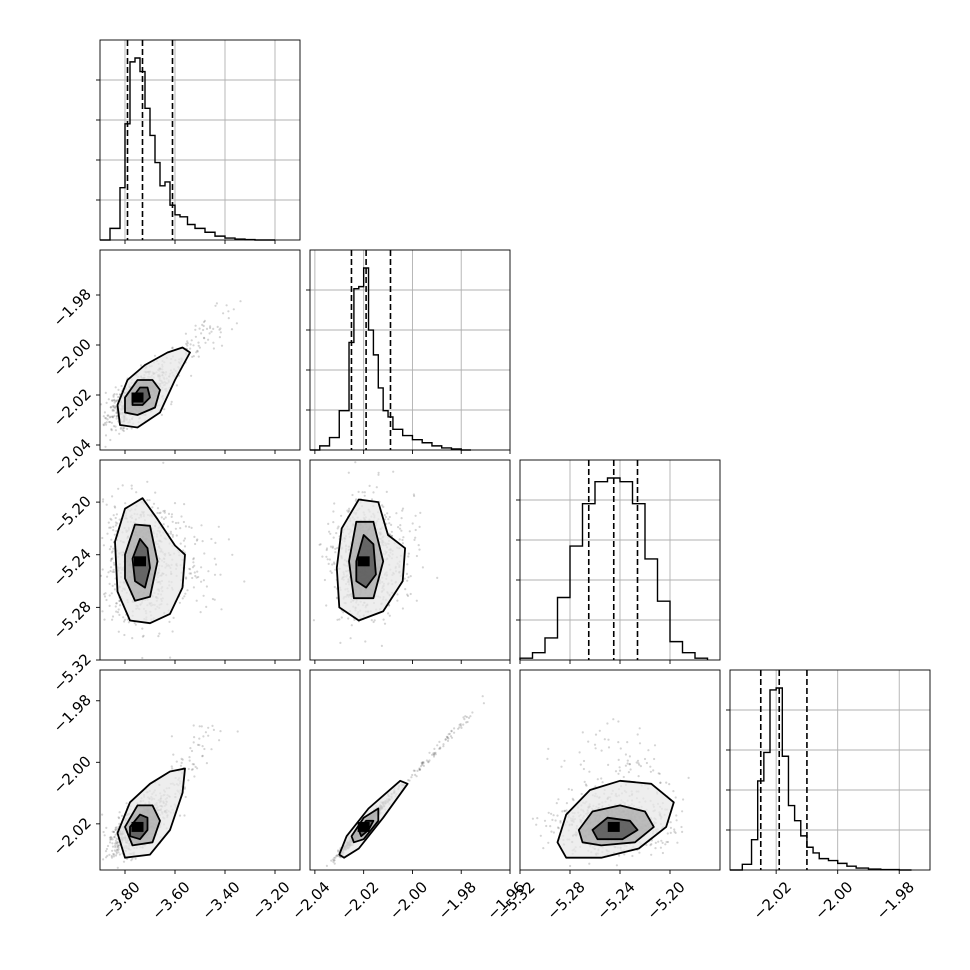 The height and width of the screenshot is (970, 970). What do you see at coordinates (221, 900) in the screenshot?
I see `x-tick-label: −3.40` at bounding box center [221, 900].